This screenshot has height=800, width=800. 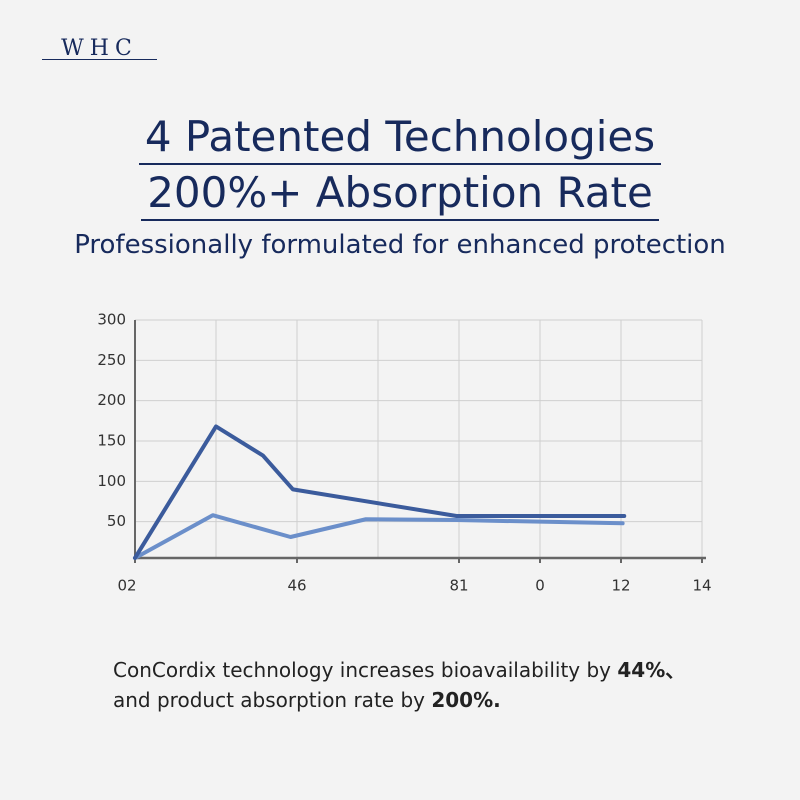 What do you see at coordinates (296, 586) in the screenshot?
I see `x-tick-label: 46` at bounding box center [296, 586].